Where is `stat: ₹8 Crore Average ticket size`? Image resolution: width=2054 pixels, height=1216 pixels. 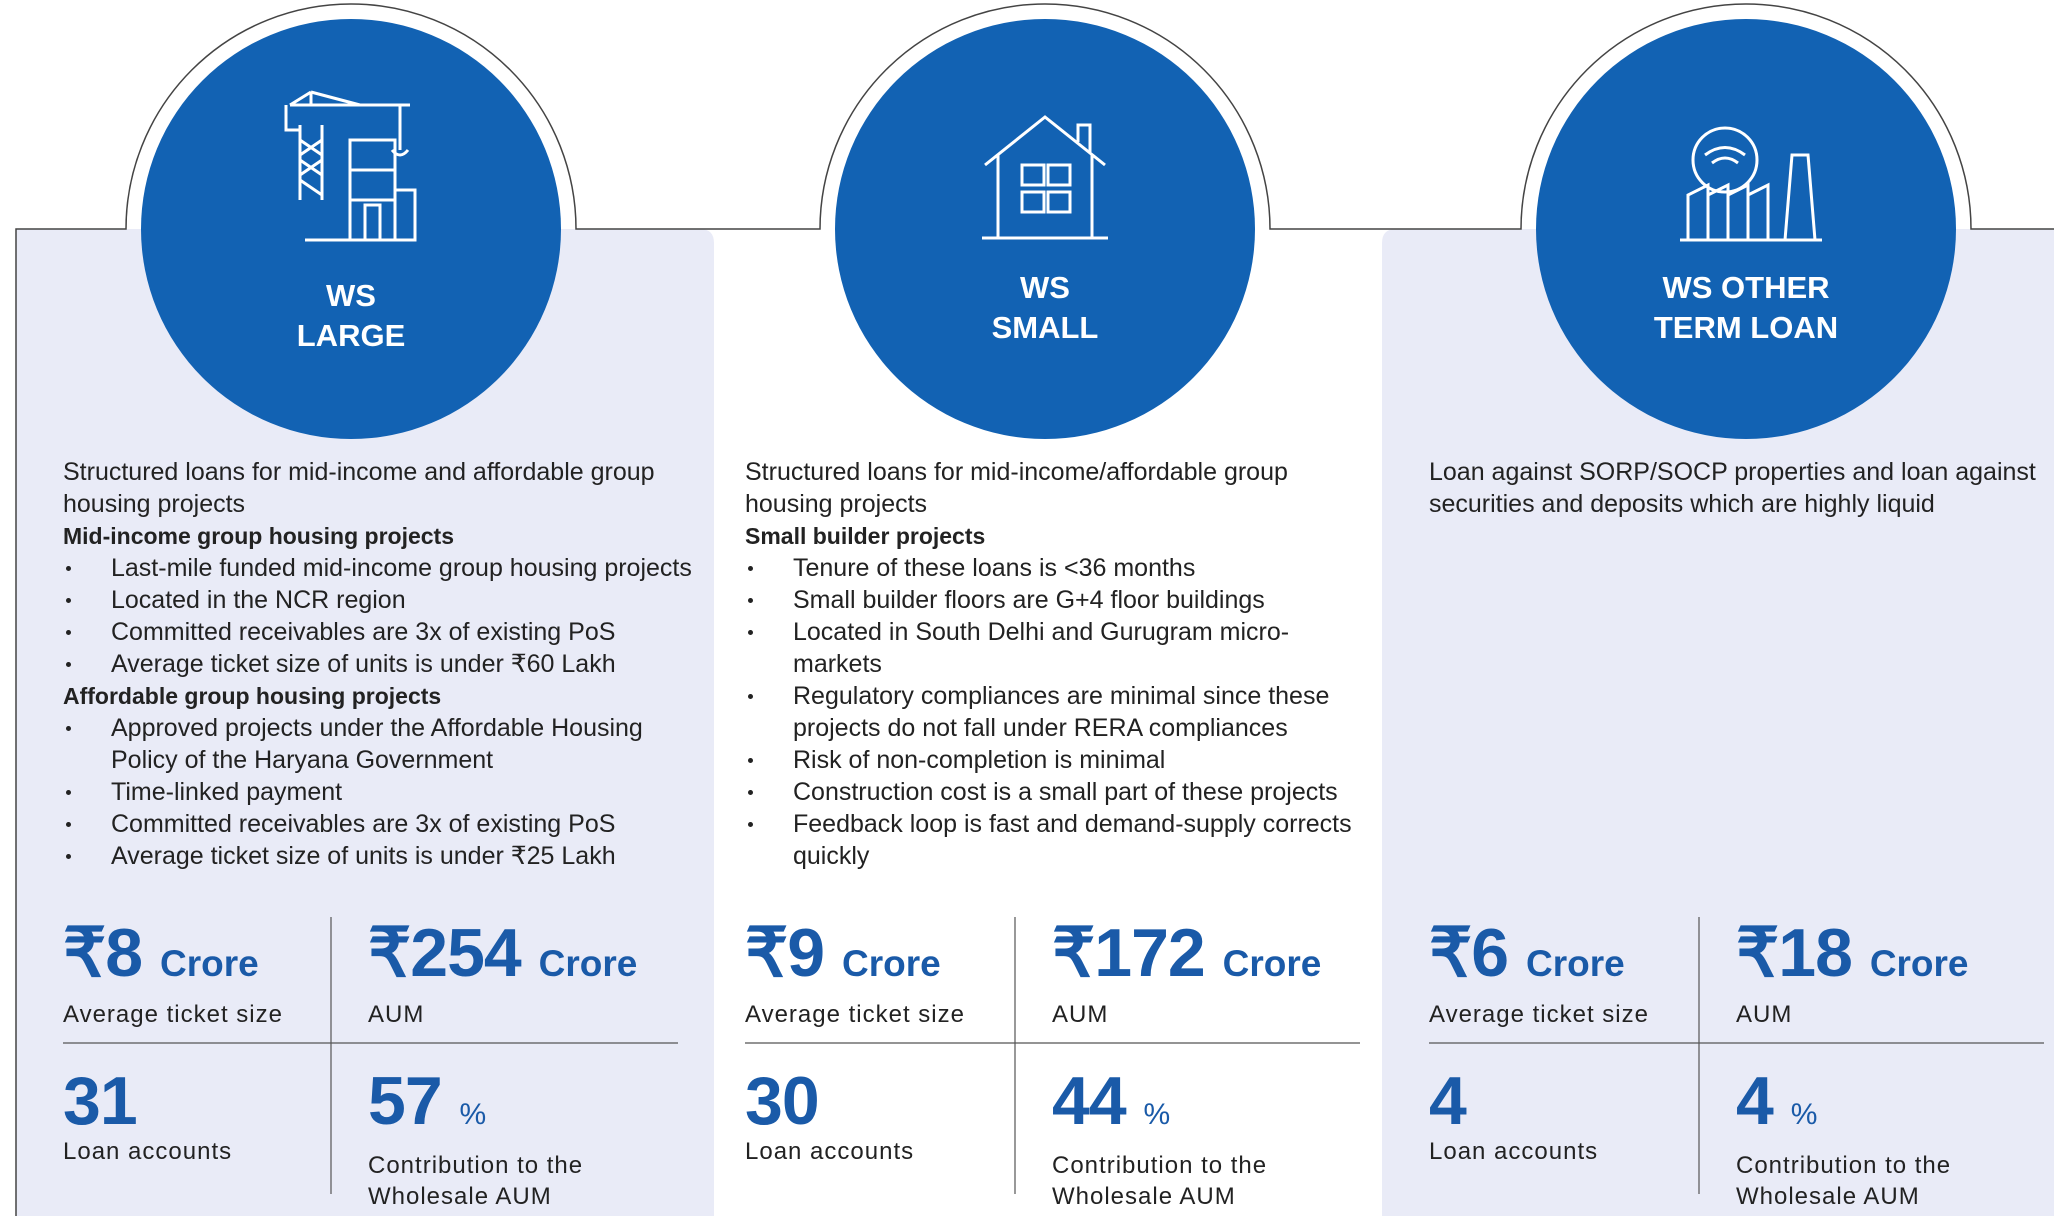
stat: ₹8 Crore Average ticket size is located at coordinates (213, 974).